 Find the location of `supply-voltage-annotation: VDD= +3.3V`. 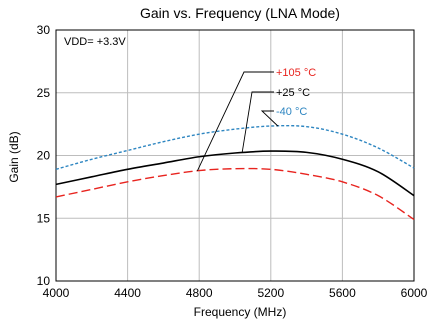

supply-voltage-annotation: VDD= +3.3V is located at coordinates (95, 42).